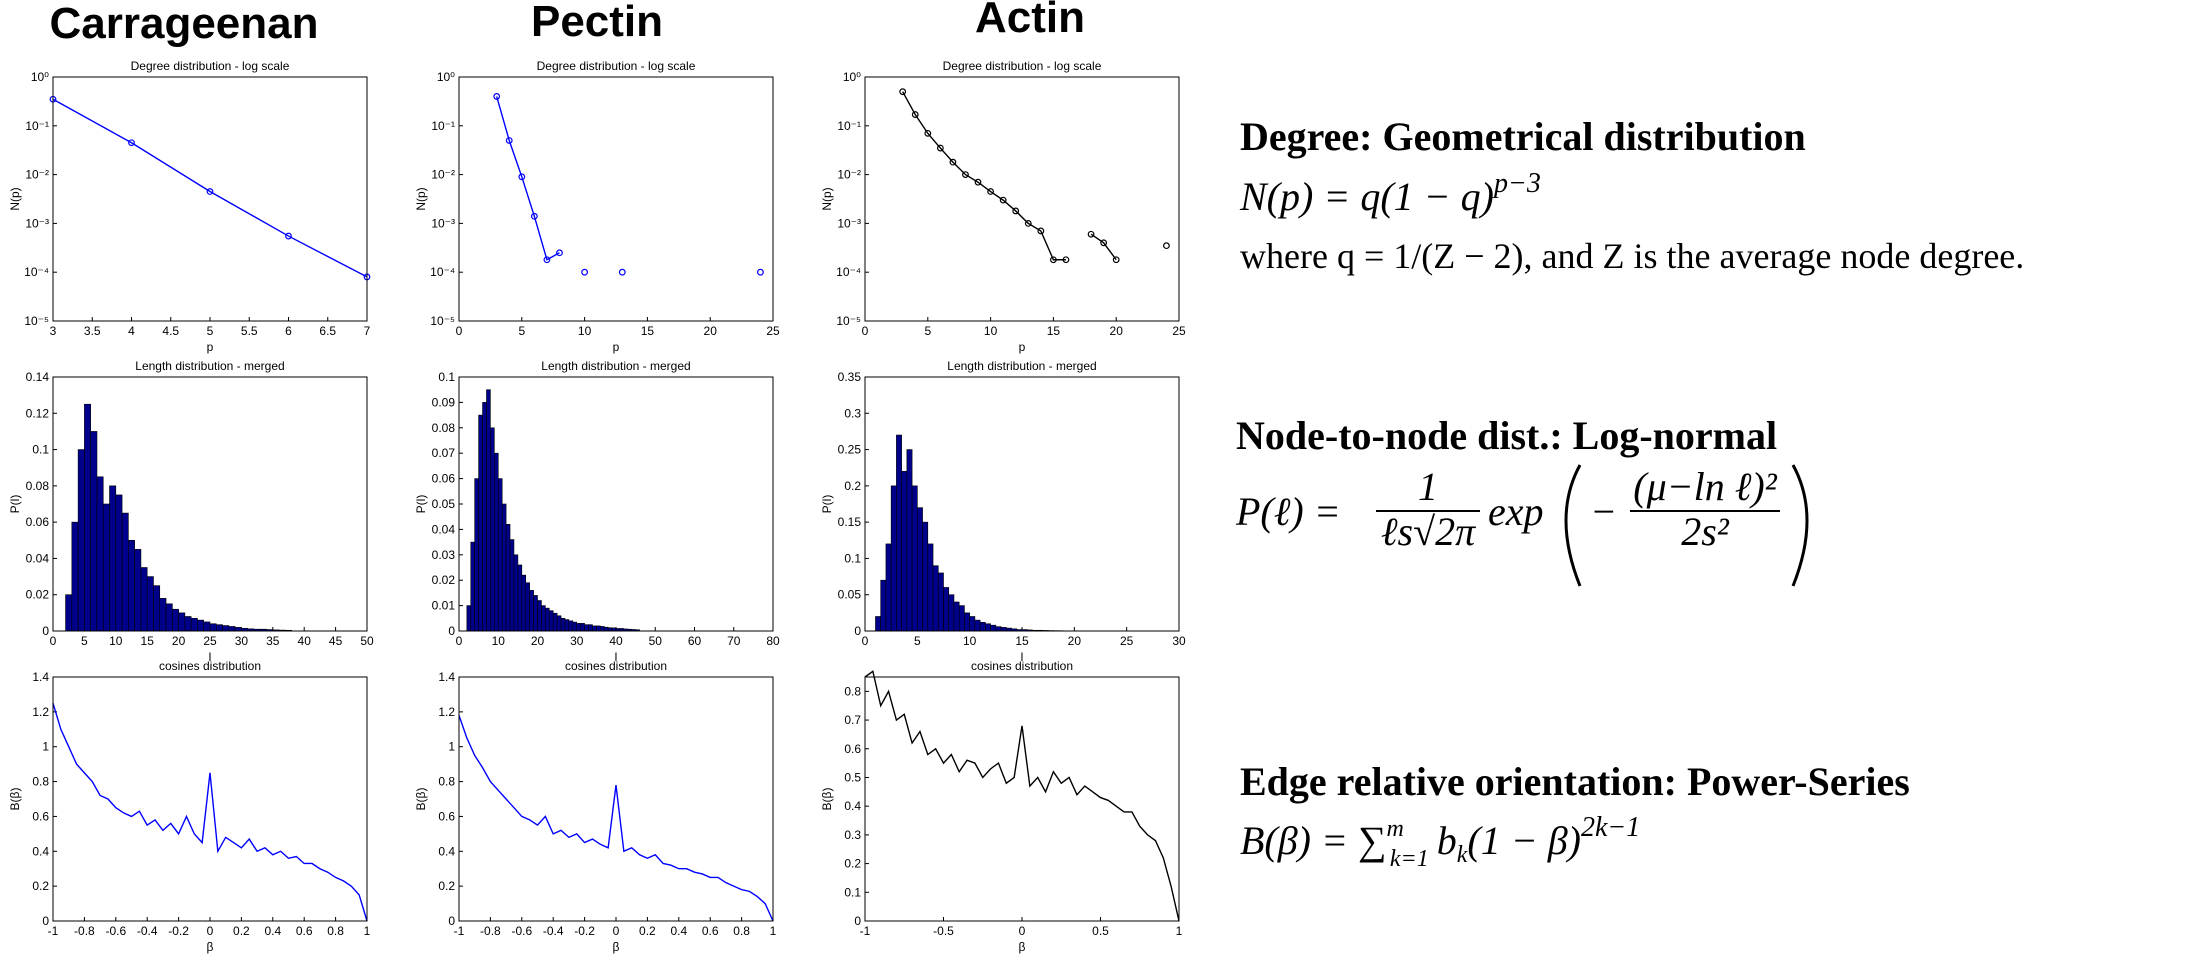 The image size is (2187, 954). Describe the element at coordinates (444, 402) in the screenshot. I see `y-tick-label: 0.09` at that location.